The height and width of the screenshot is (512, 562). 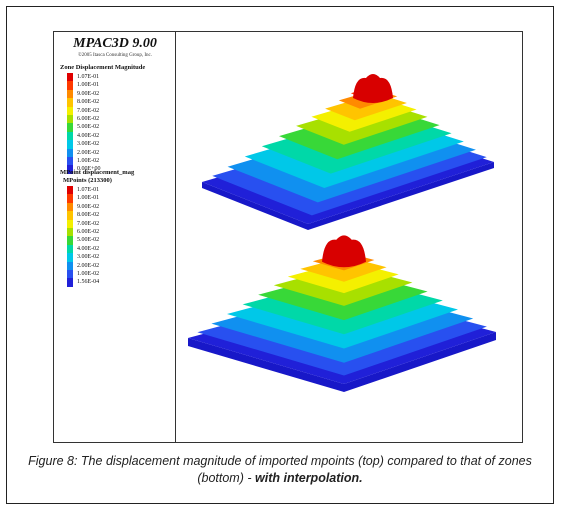 I want to click on app-title: MPAC3D 9.00, so click(x=115, y=43).